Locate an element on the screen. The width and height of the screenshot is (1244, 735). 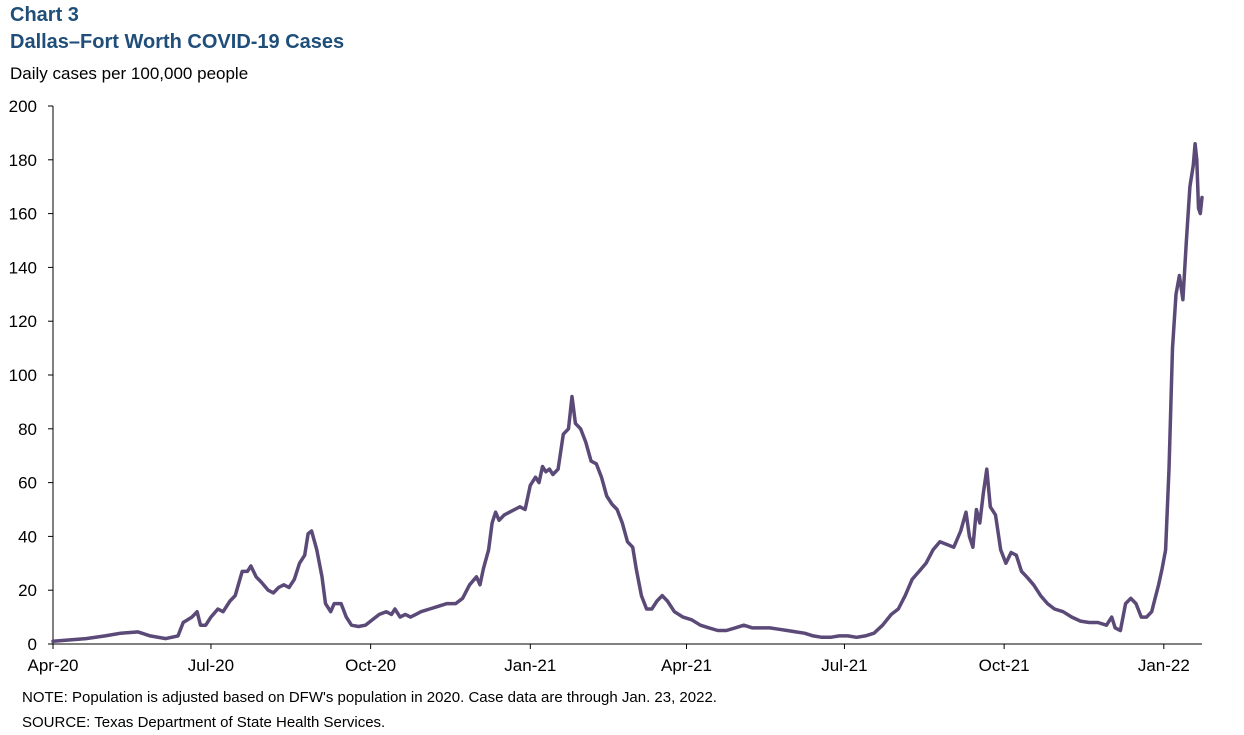
y-tick-label: 0 is located at coordinates (32, 644).